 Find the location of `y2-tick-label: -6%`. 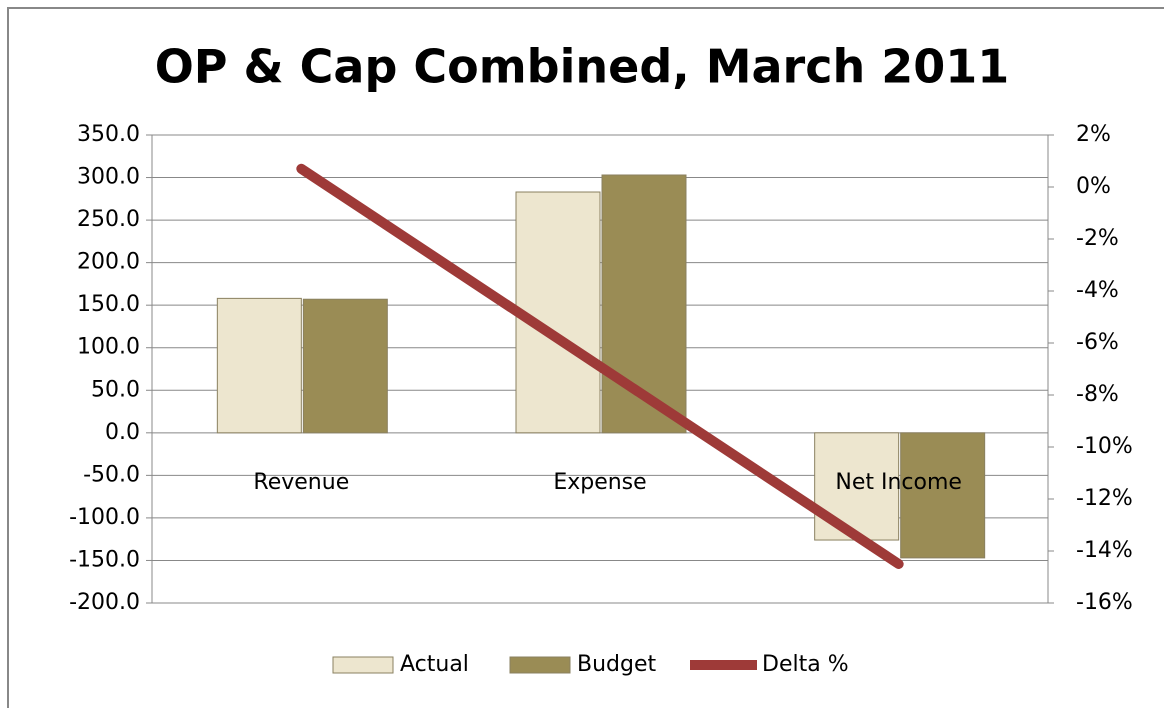

y2-tick-label: -6% is located at coordinates (1097, 342).